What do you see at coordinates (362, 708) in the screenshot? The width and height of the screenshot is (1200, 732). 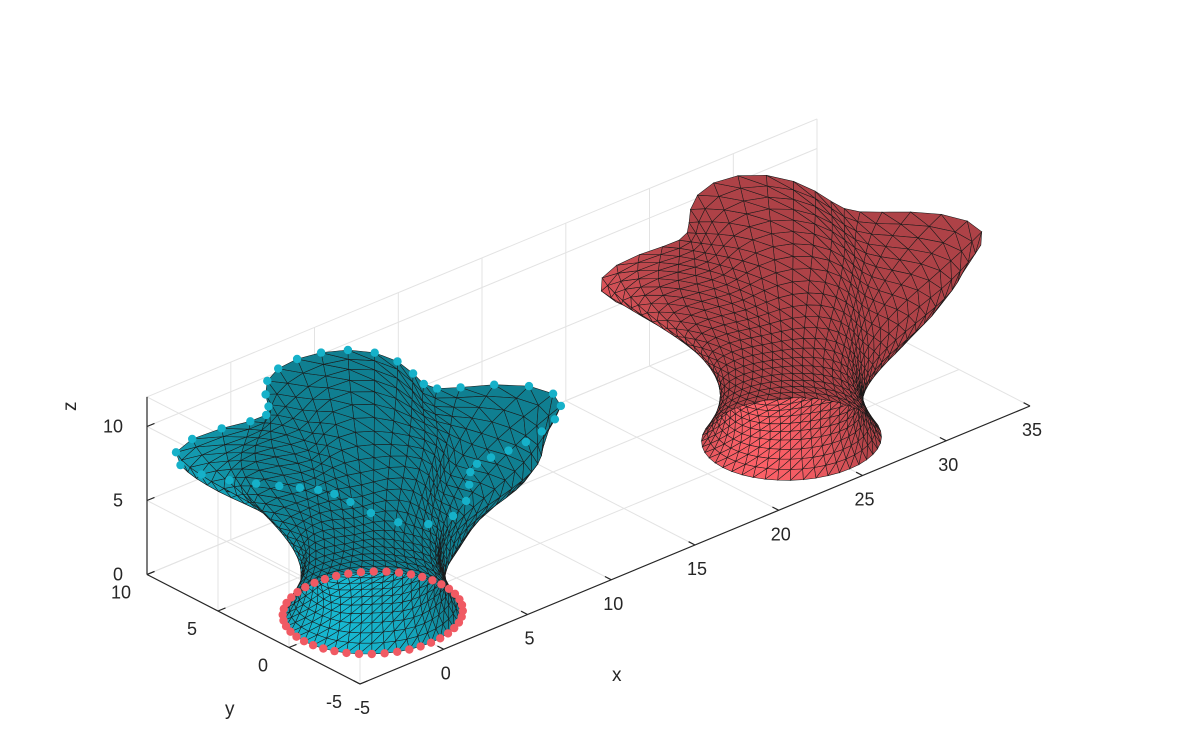 I see `x-tick-label: -5` at bounding box center [362, 708].